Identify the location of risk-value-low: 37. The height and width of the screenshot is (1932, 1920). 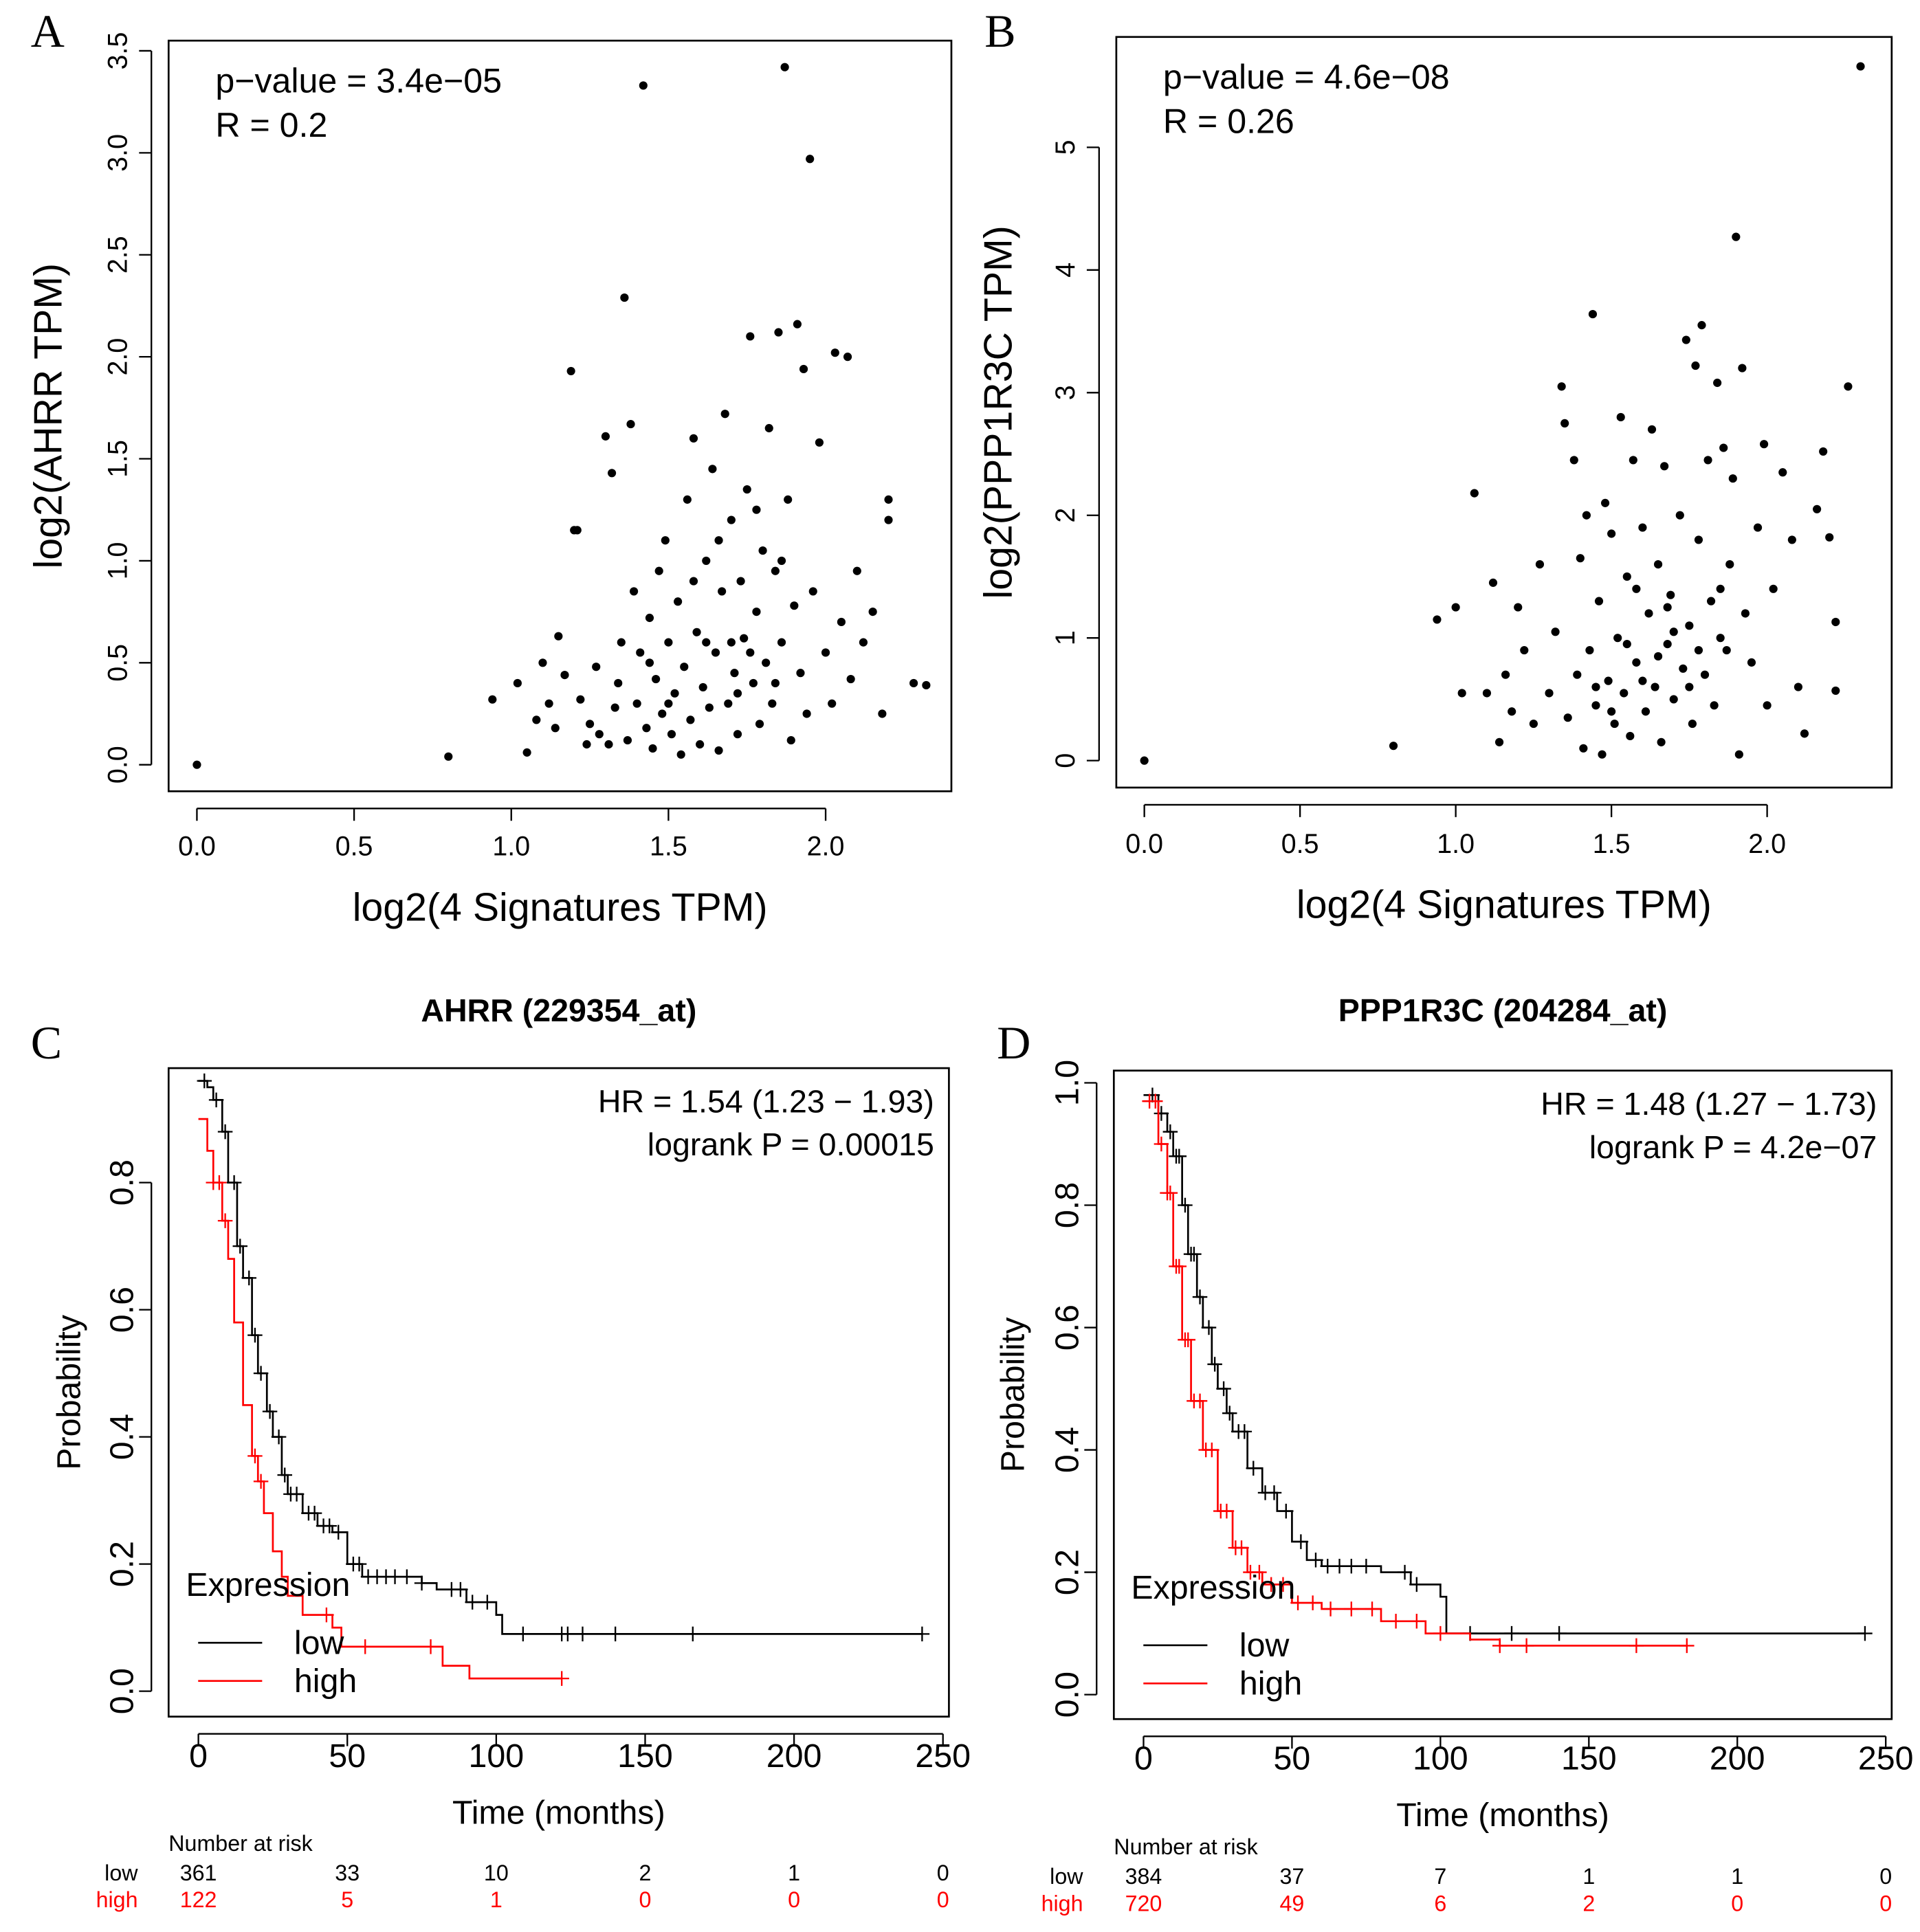
(1292, 1876).